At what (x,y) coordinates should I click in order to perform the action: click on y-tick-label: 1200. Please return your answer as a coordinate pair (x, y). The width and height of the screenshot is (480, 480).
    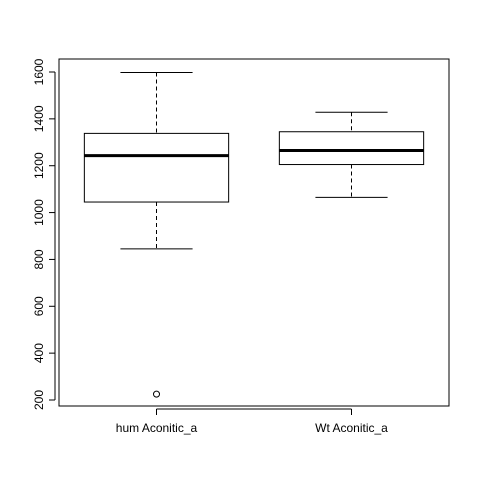
    Looking at the image, I should click on (39, 165).